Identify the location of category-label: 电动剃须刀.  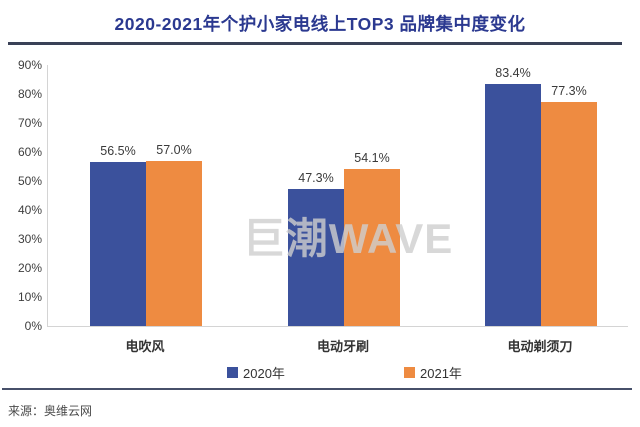
(540, 346).